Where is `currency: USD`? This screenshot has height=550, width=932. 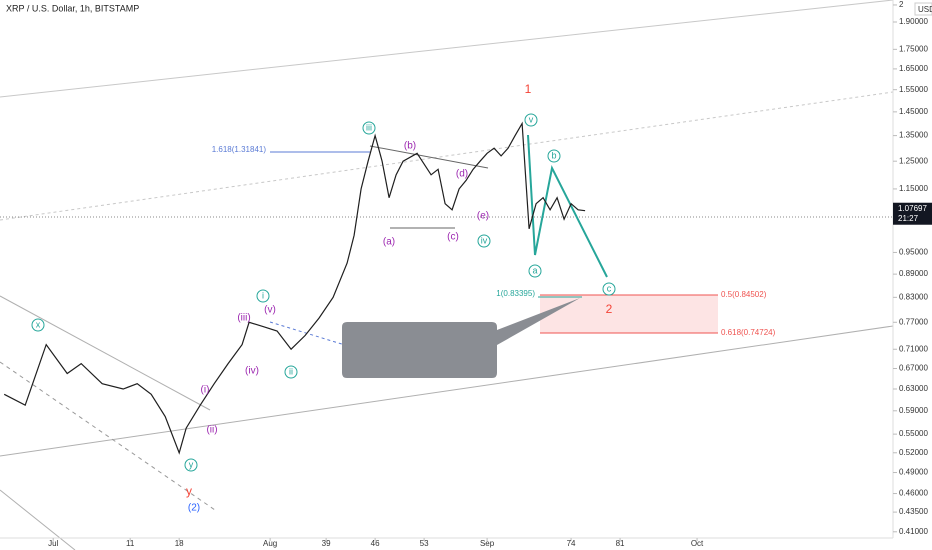 currency: USD is located at coordinates (925, 9).